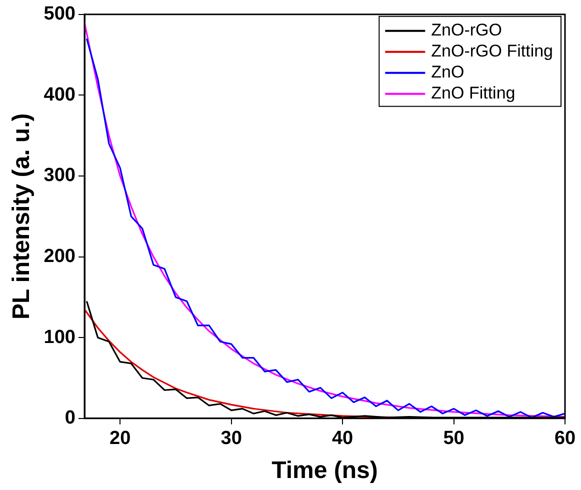  What do you see at coordinates (60, 337) in the screenshot?
I see `y-tick-label: 100` at bounding box center [60, 337].